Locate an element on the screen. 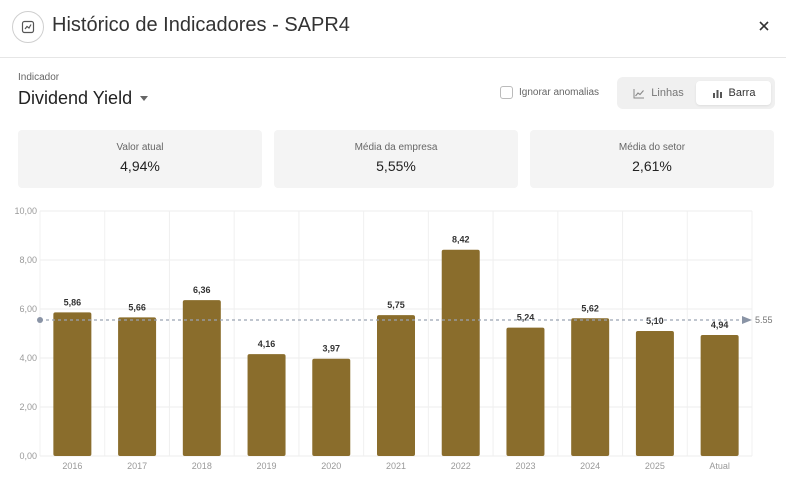  indicator-label: Indicador is located at coordinates (39, 77).